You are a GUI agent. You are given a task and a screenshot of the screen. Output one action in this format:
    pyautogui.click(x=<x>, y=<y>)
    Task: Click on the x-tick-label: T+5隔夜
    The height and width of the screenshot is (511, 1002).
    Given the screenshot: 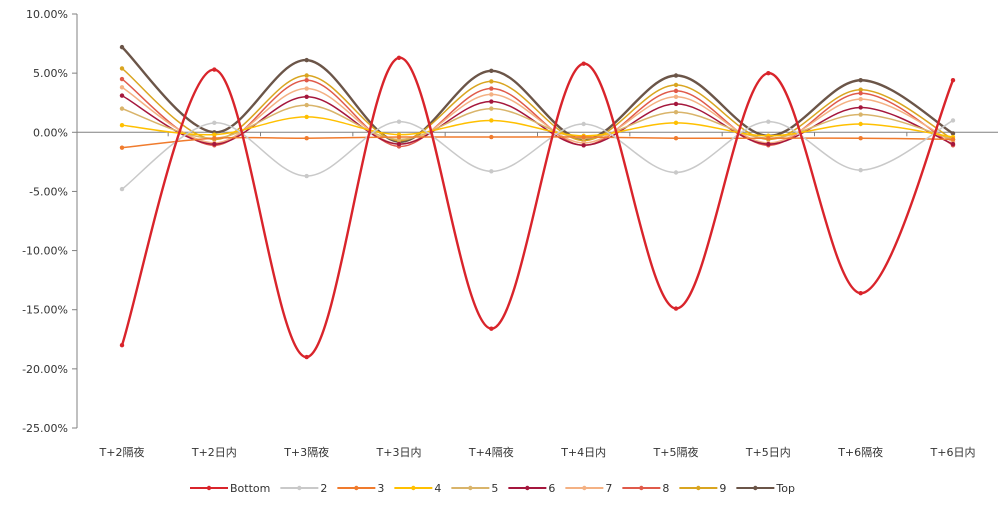 What is the action you would take?
    pyautogui.click(x=676, y=452)
    